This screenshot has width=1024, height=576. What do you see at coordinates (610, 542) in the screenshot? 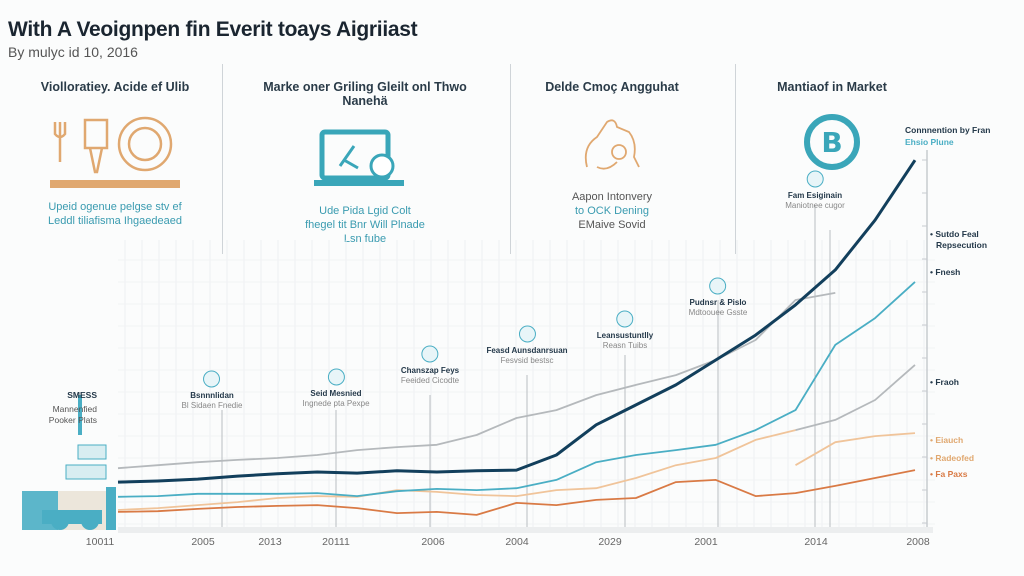
I see `x-tick-label: 2029` at bounding box center [610, 542].